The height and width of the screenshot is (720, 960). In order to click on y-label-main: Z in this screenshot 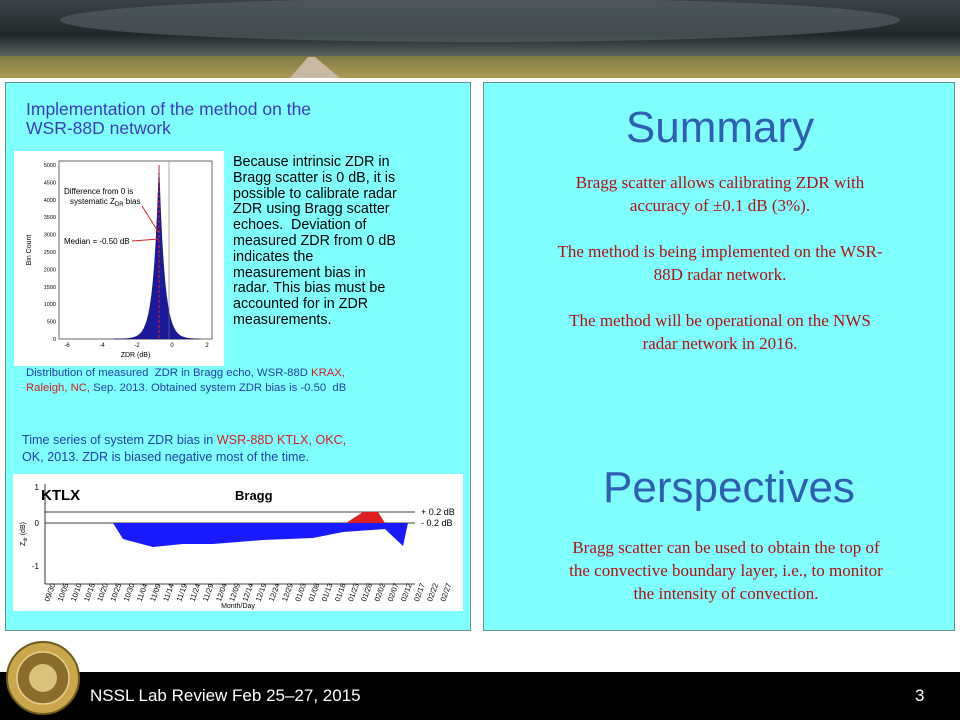, I will do `click(23, 543)`.